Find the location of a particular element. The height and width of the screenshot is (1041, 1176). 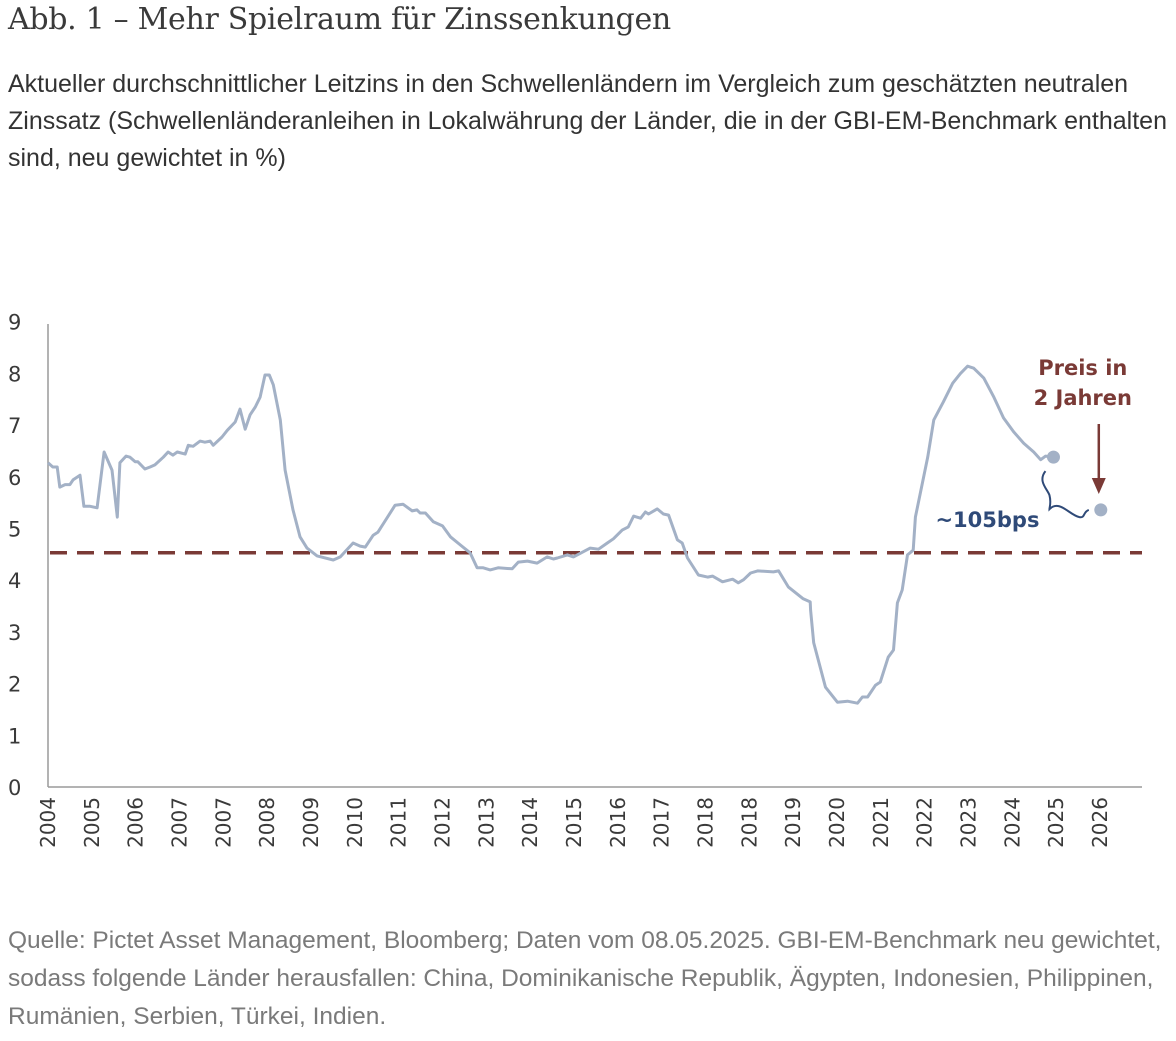

y-tick-label: 6 is located at coordinates (14, 478).